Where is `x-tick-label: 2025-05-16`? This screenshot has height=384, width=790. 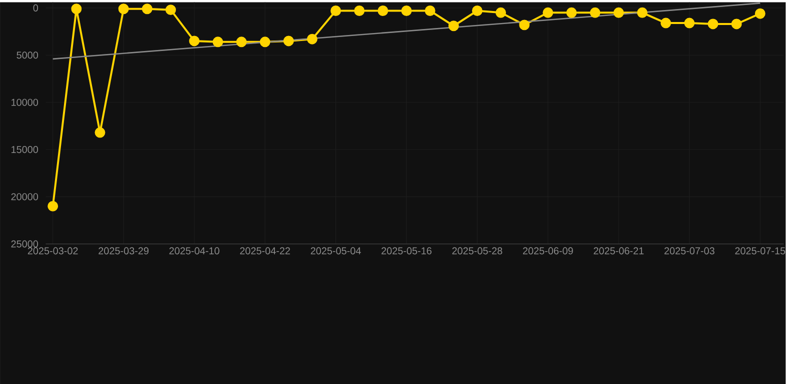
x-tick-label: 2025-05-16 is located at coordinates (407, 250).